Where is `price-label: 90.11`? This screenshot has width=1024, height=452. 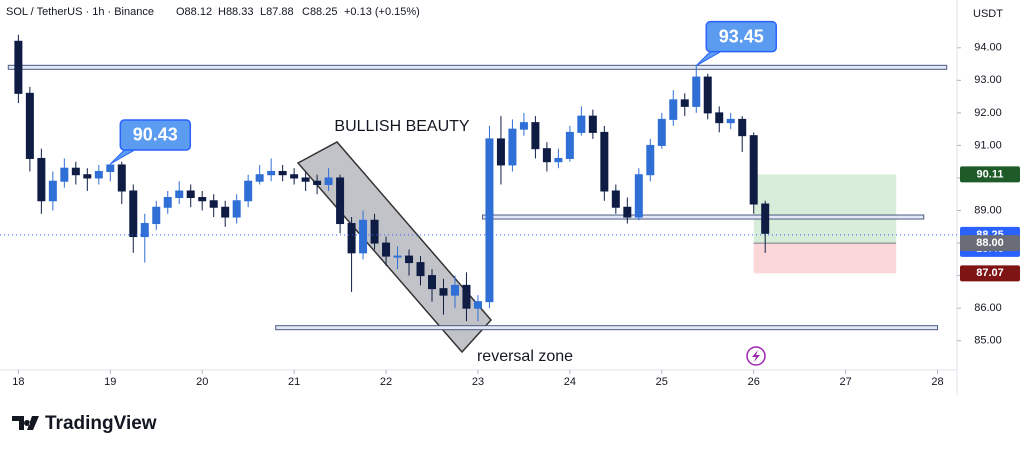
price-label: 90.11 is located at coordinates (990, 174).